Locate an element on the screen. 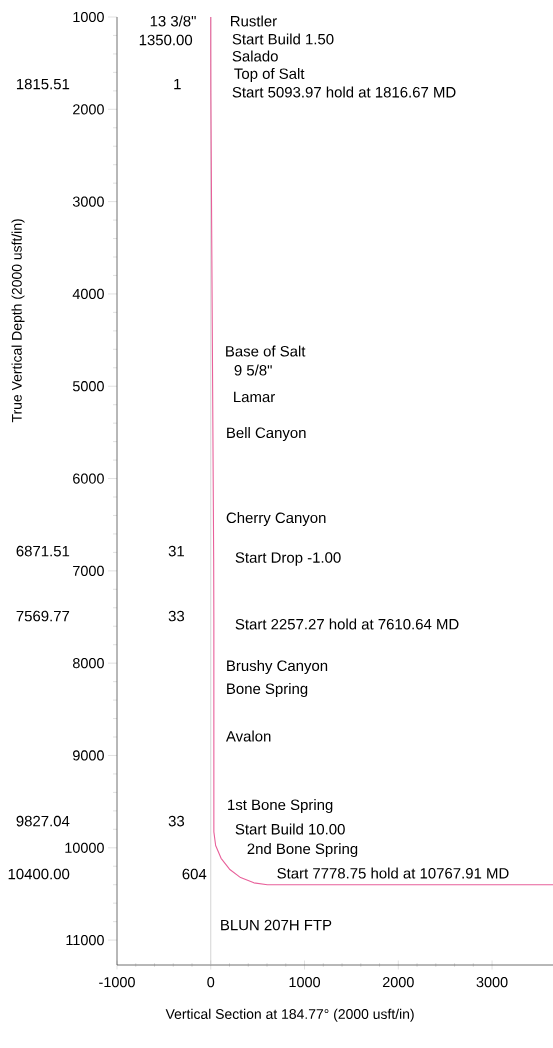  annotation: 1 is located at coordinates (177, 84).